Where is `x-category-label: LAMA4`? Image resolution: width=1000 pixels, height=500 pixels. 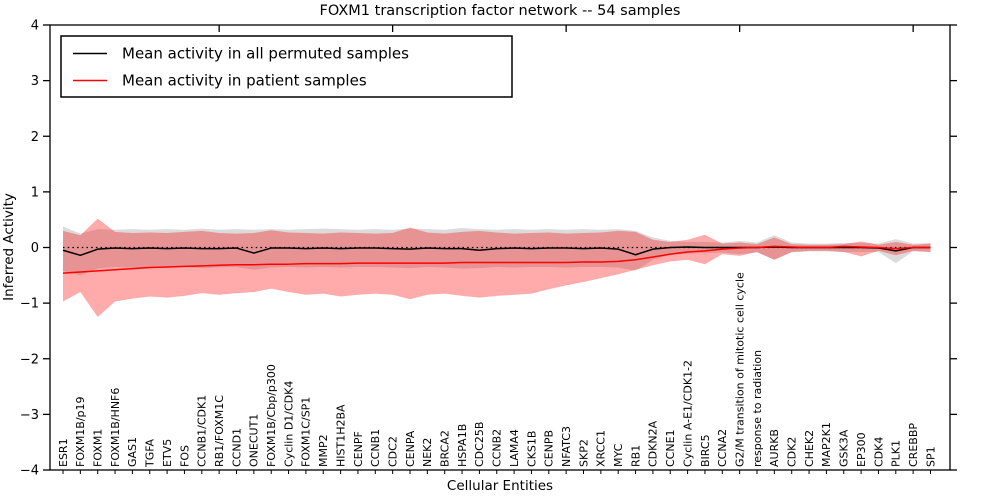 x-category-label: LAMA4 is located at coordinates (514, 448).